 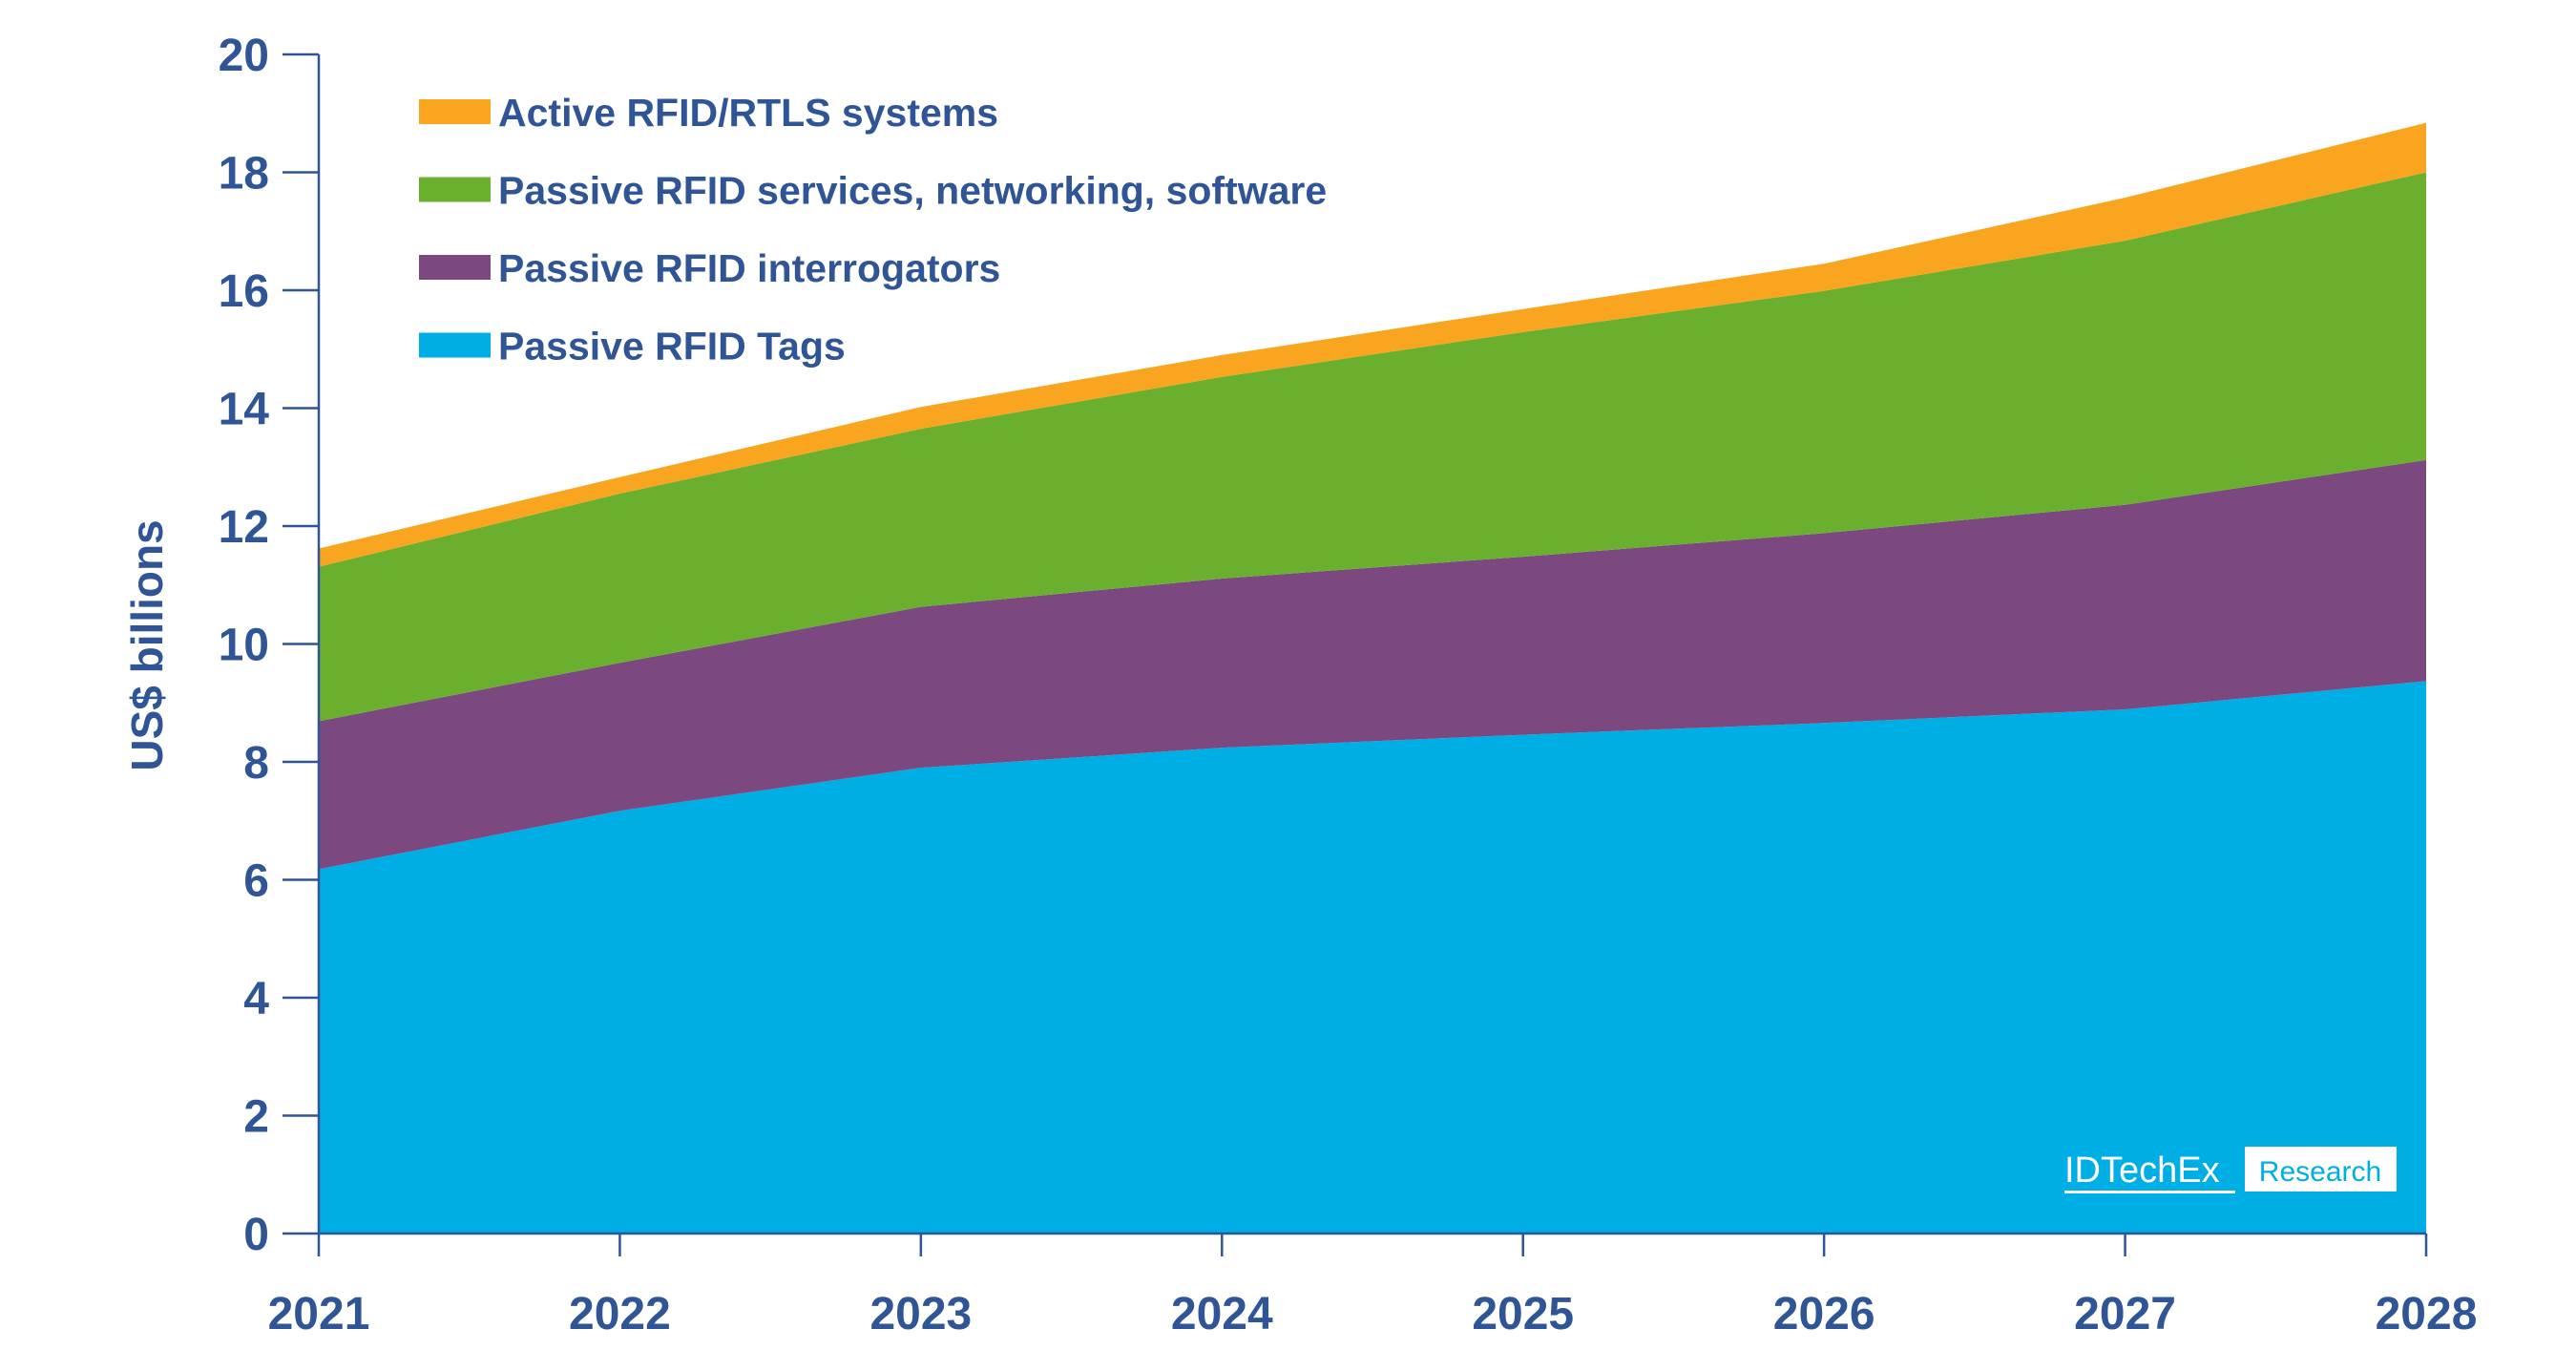 What do you see at coordinates (672, 347) in the screenshot?
I see `legend-label-passive-rfid-tags: Passive RFID Tags` at bounding box center [672, 347].